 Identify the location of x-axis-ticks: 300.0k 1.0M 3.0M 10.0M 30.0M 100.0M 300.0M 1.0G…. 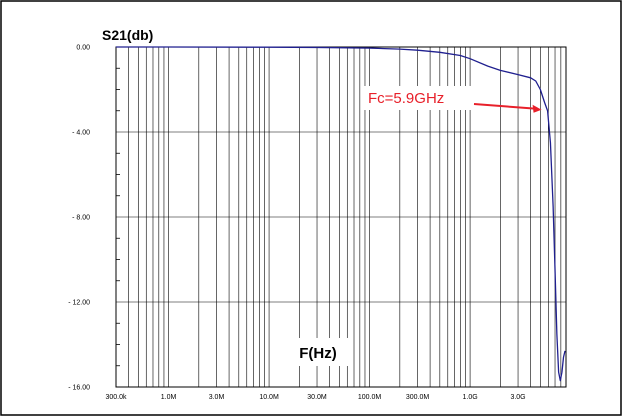
(315, 397).